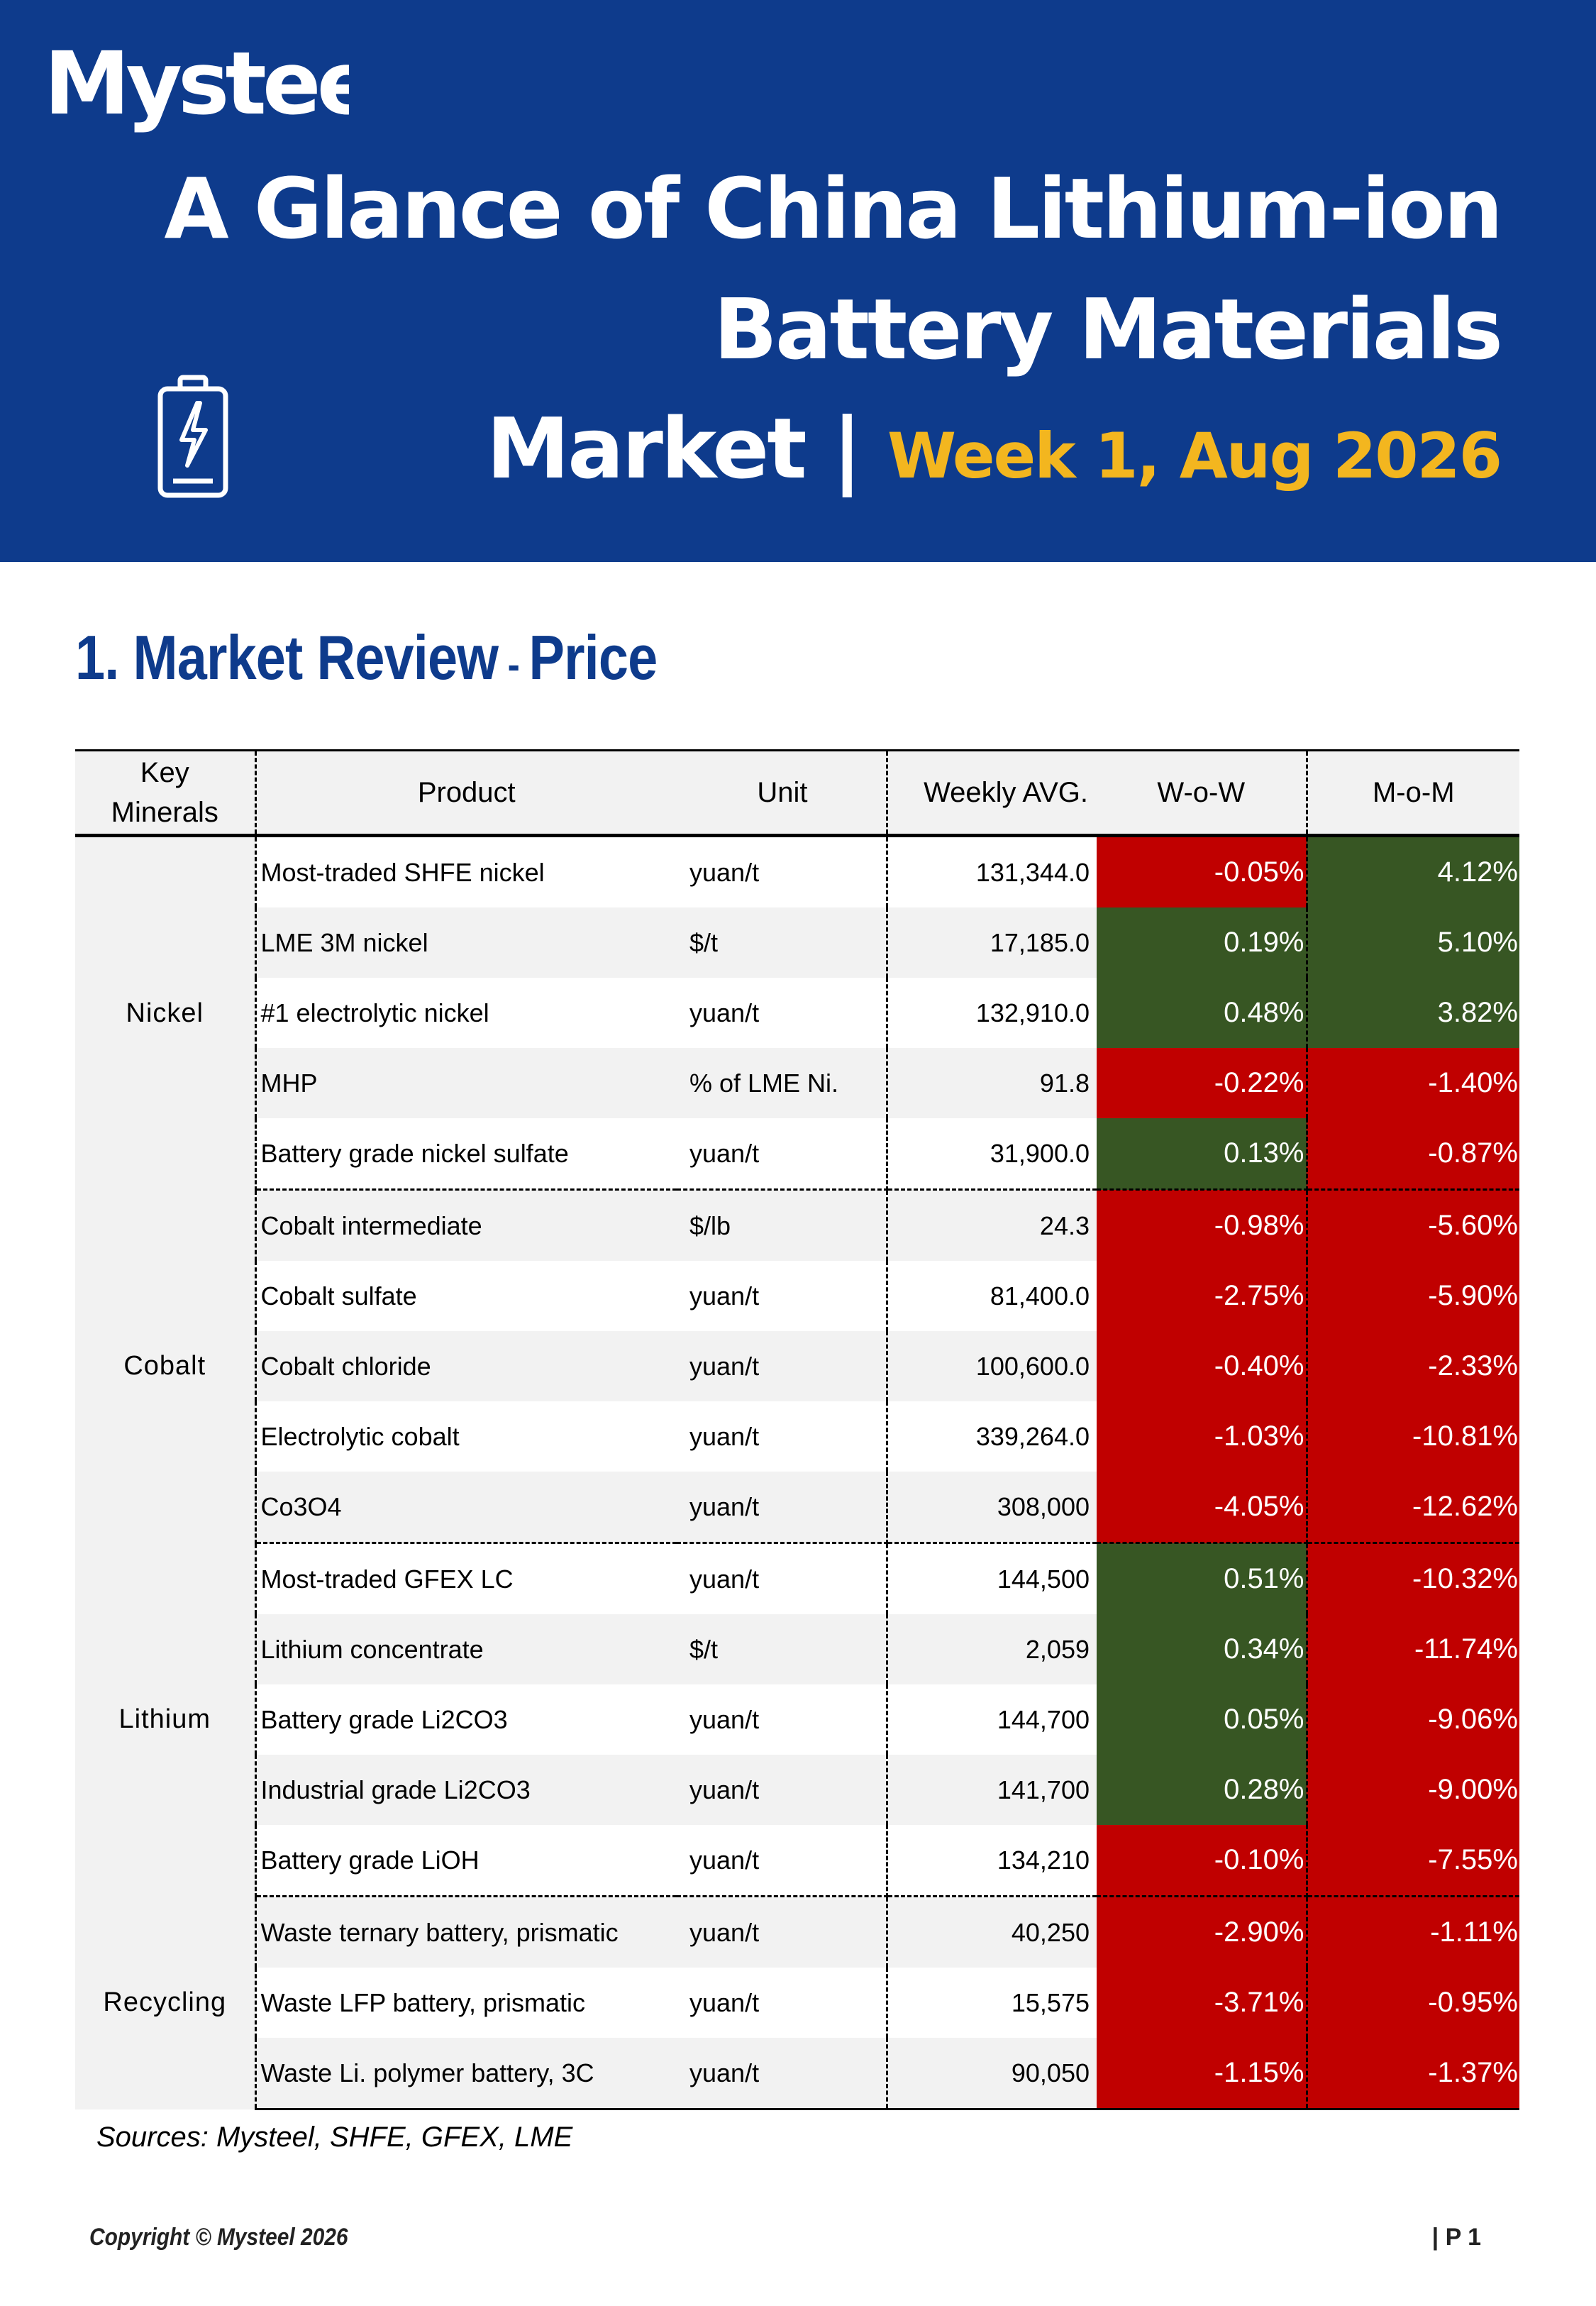 This screenshot has width=1596, height=2306. What do you see at coordinates (166, 1366) in the screenshot?
I see `mineral-label: Cobalt` at bounding box center [166, 1366].